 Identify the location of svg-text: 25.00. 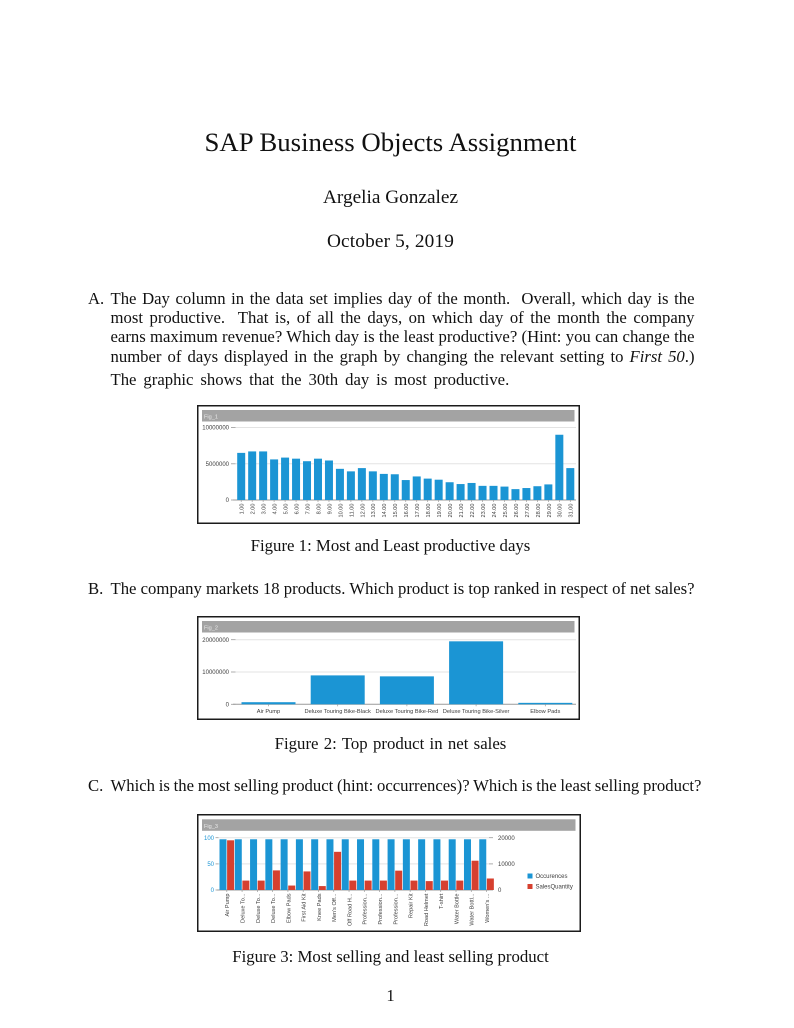
(506, 511).